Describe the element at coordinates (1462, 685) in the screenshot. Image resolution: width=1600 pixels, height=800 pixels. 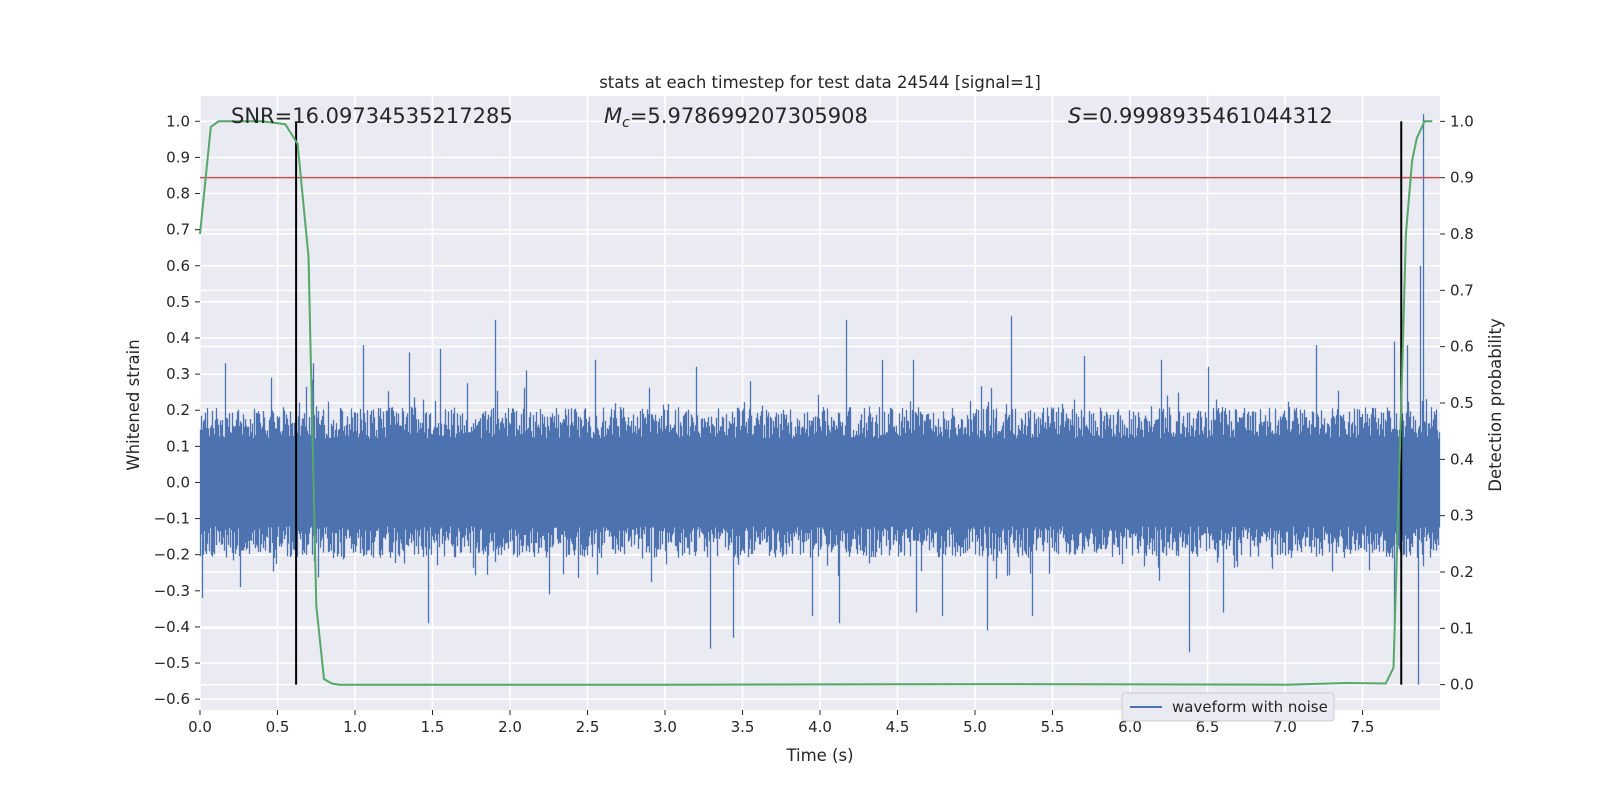
I see `y2-tick-label: 0.0` at that location.